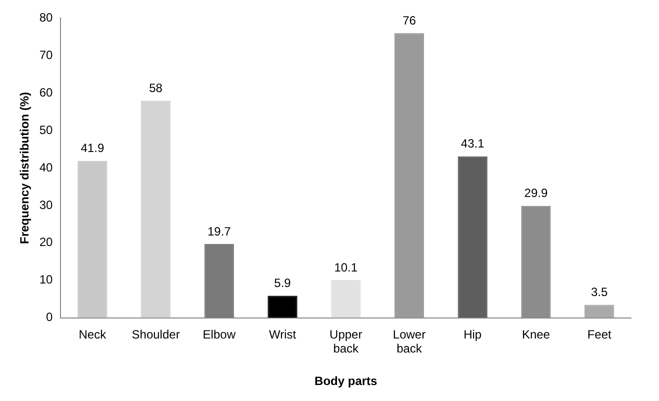 The height and width of the screenshot is (401, 659). What do you see at coordinates (50, 317) in the screenshot?
I see `y-tick-label: 0` at bounding box center [50, 317].